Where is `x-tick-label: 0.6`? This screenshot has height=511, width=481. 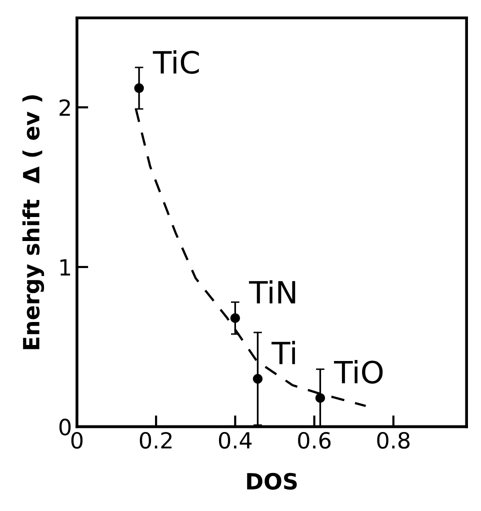 x-tick-label: 0.6 is located at coordinates (314, 440).